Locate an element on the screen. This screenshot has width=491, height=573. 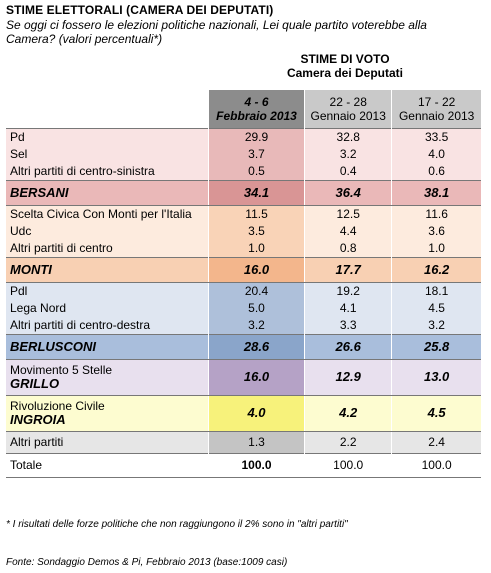
table-row-berlusconi: BERLUSCONI 28.6 26.6 25.8 is located at coordinates (243, 346).